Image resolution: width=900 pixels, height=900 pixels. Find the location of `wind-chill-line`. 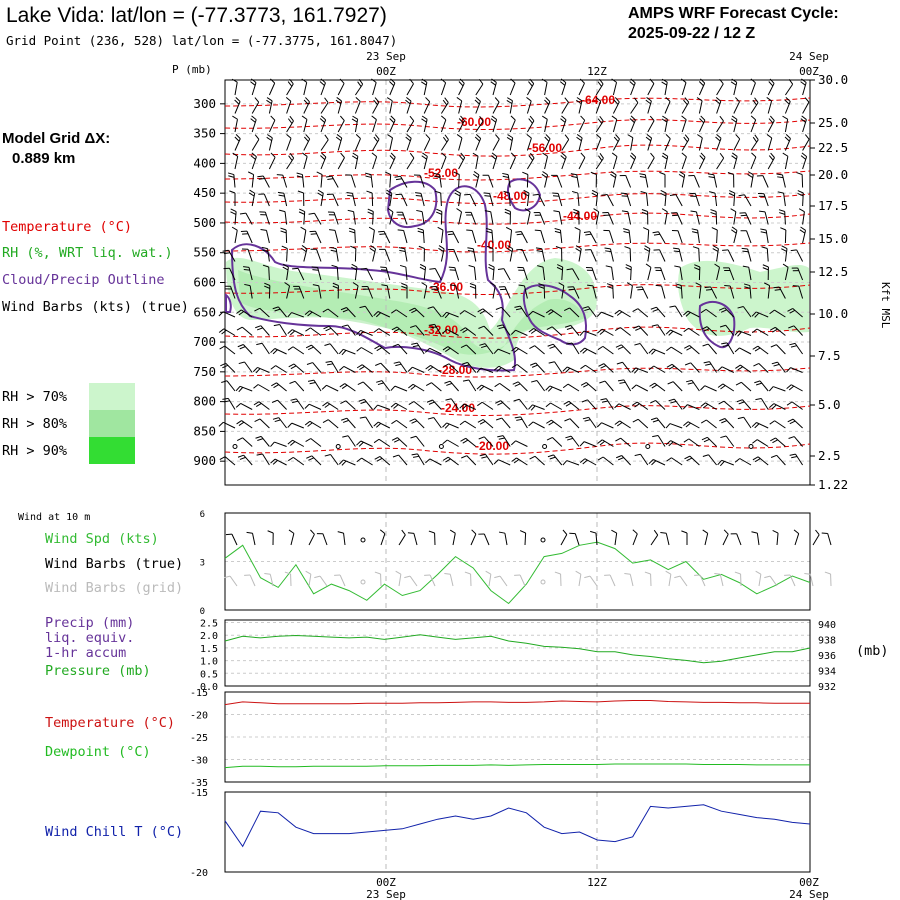

wind-chill-line is located at coordinates (517, 826).